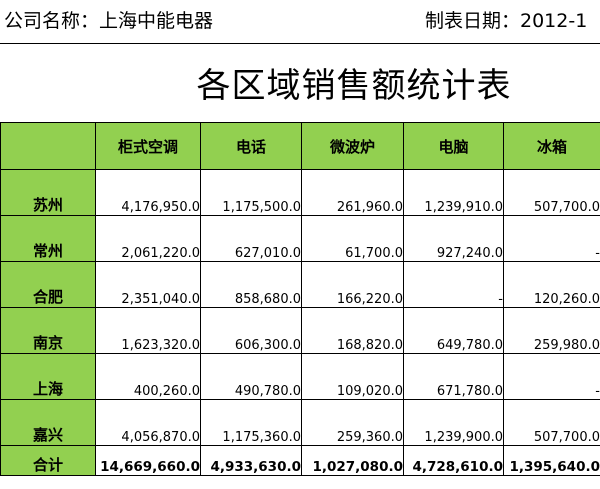 Image resolution: width=600 pixels, height=489 pixels. I want to click on value-cell: 4,176,950.0, so click(148, 192).